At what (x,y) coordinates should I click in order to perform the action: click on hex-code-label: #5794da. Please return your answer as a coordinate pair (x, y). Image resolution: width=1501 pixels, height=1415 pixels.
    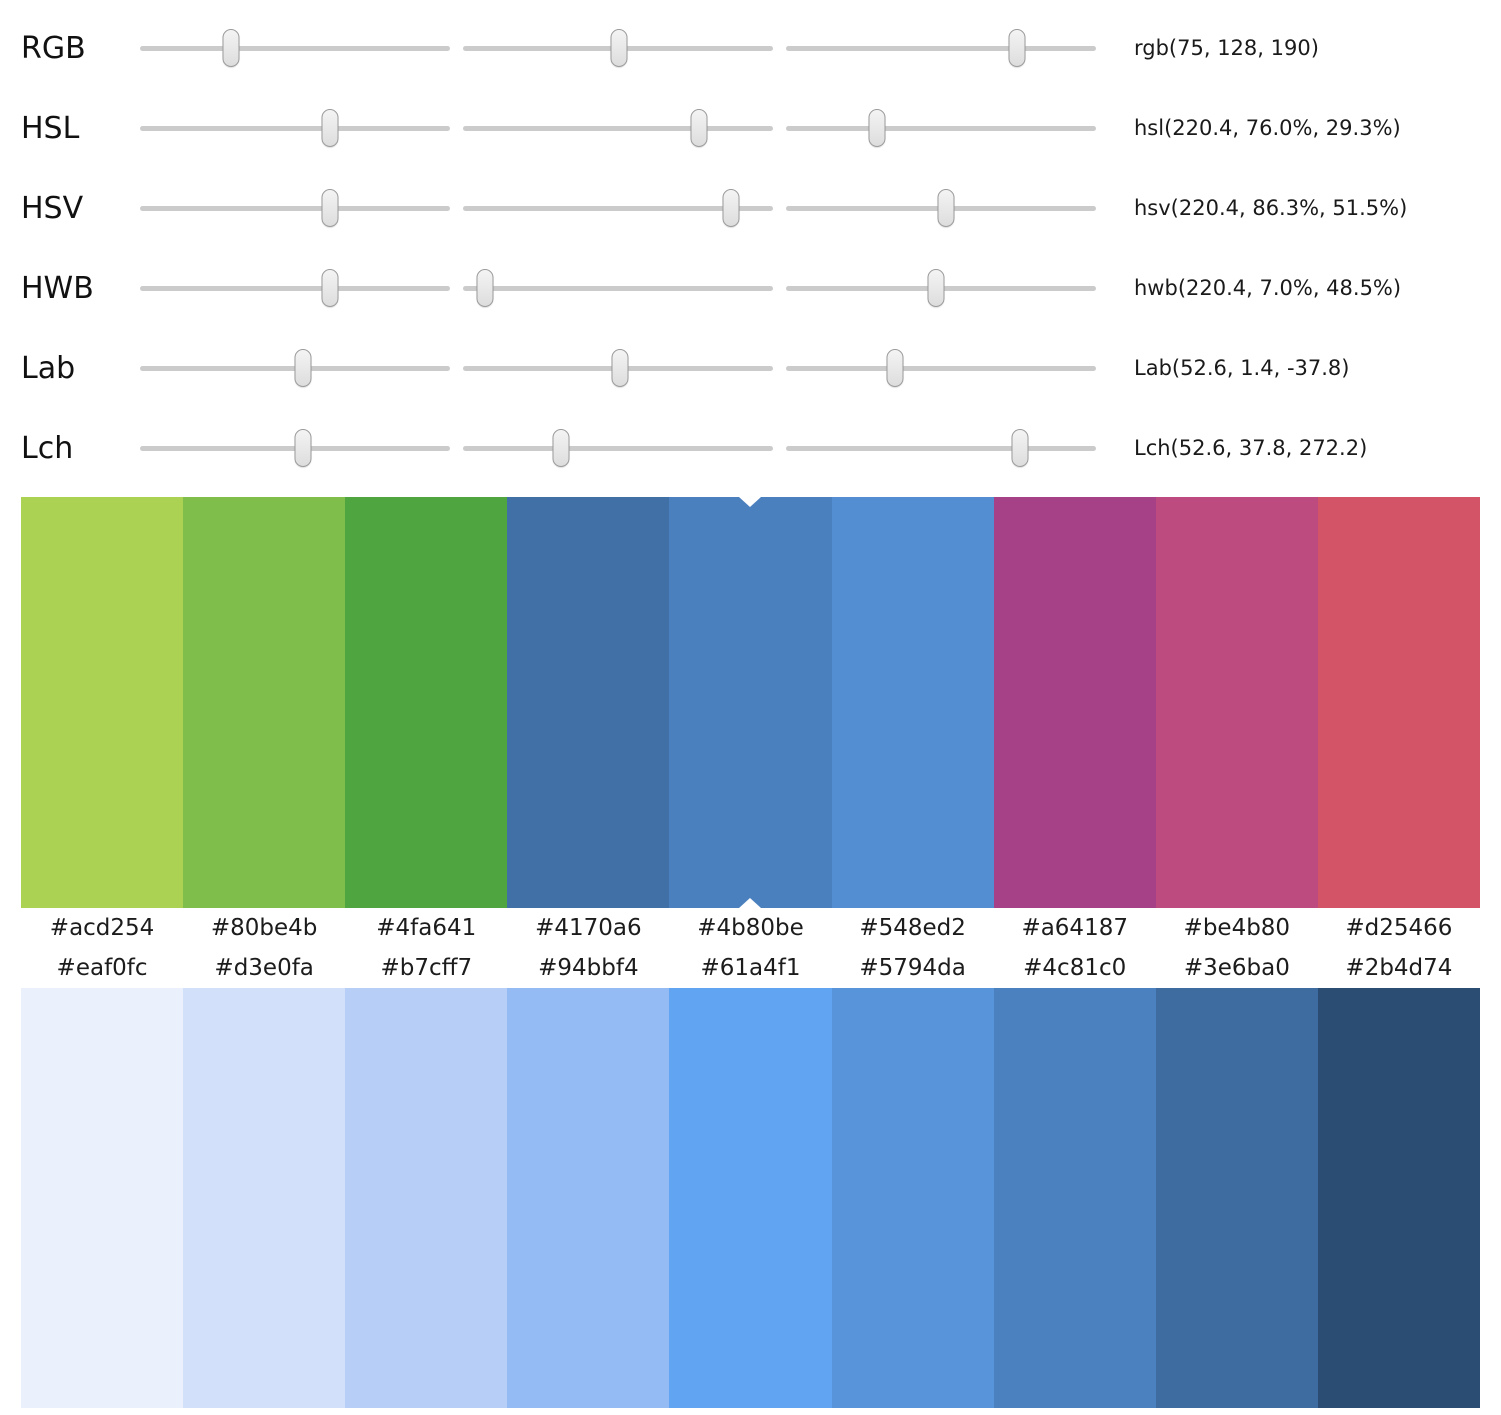
    Looking at the image, I should click on (912, 968).